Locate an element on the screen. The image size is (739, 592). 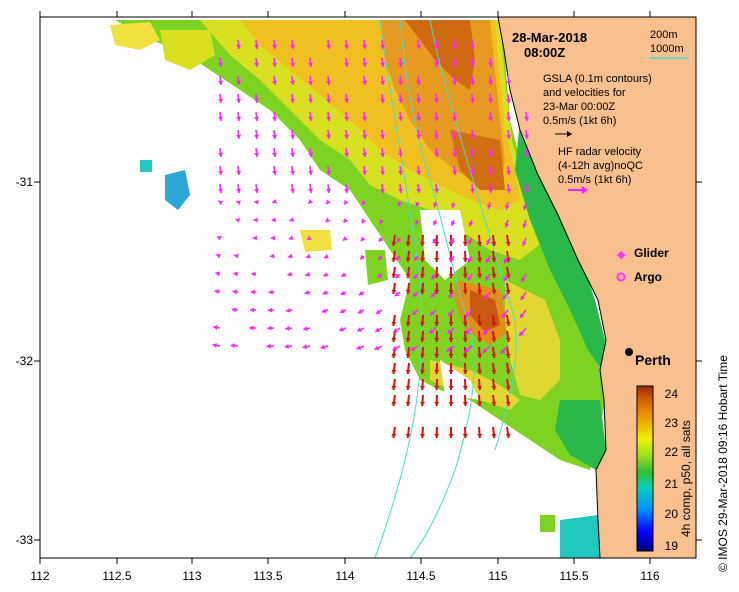
x-tick-label: 114 is located at coordinates (344, 576).